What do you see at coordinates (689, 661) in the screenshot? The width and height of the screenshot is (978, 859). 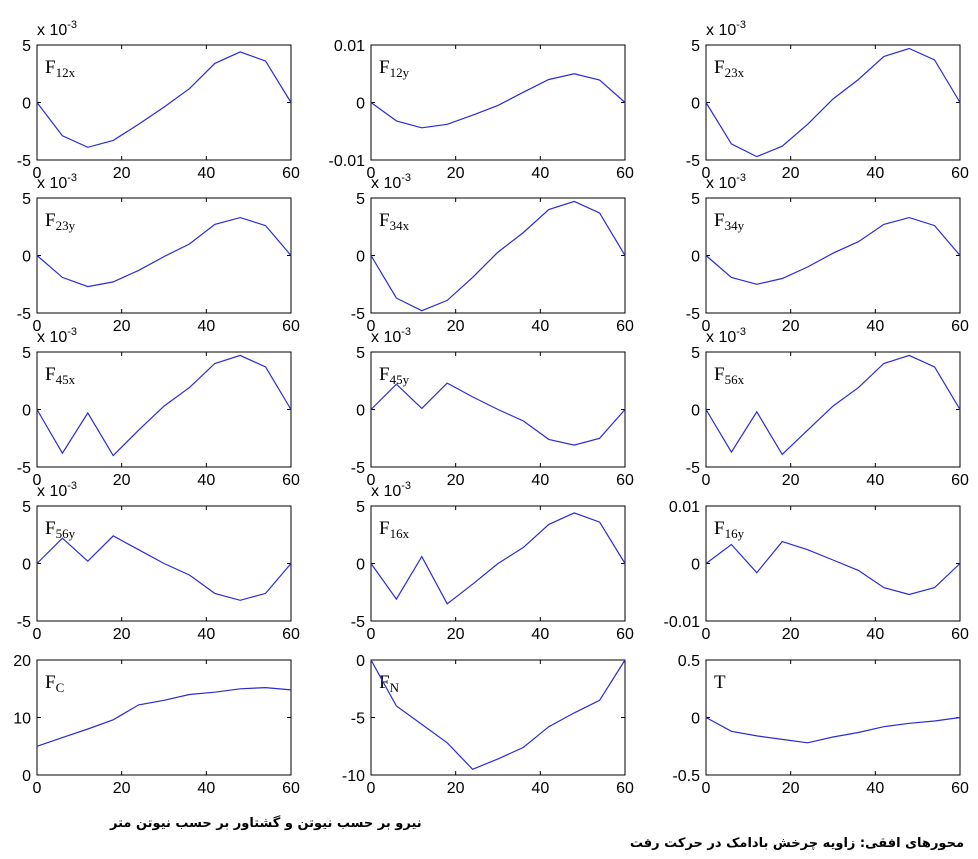 I see `y-tick-label: 0.5` at bounding box center [689, 661].